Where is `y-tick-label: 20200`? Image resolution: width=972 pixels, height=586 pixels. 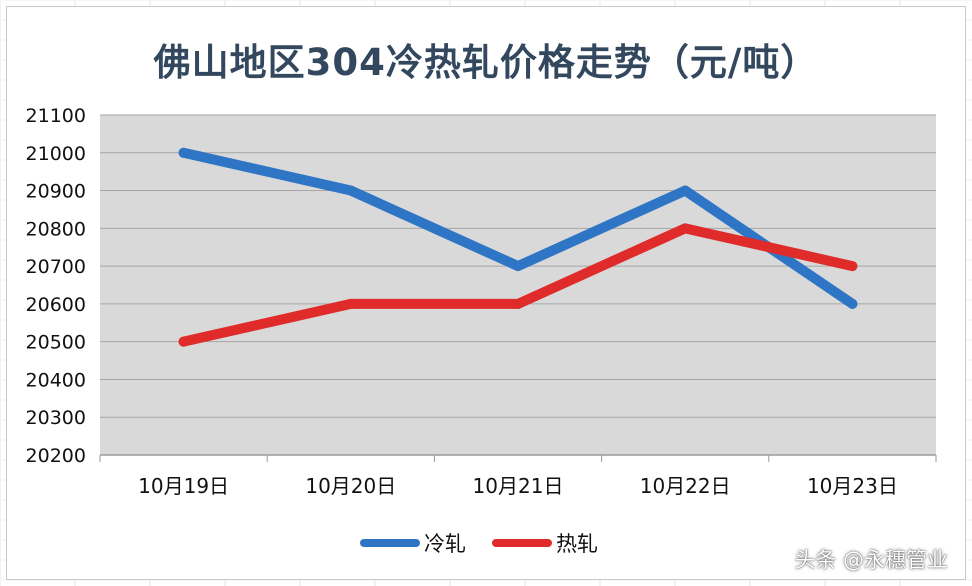
y-tick-label: 20200 is located at coordinates (56, 456).